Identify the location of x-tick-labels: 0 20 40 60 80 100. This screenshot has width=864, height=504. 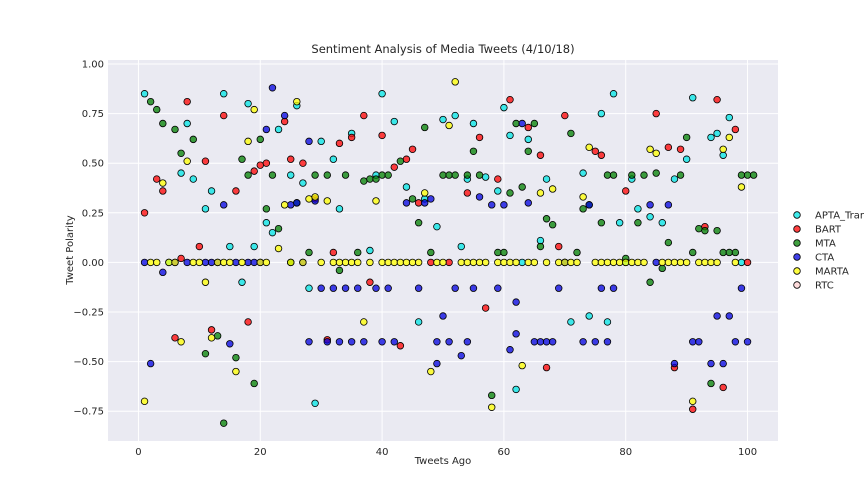
(446, 452).